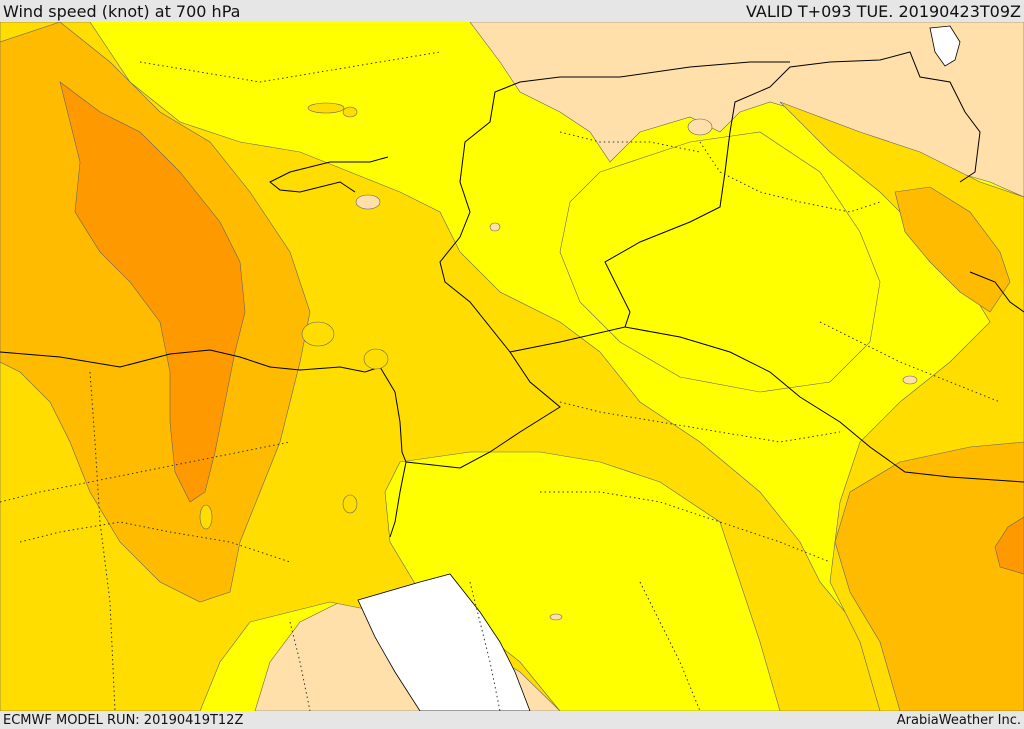 The image size is (1024, 729). What do you see at coordinates (122, 11) in the screenshot?
I see `map-title: Wind speed (knot) at 700 hPa` at bounding box center [122, 11].